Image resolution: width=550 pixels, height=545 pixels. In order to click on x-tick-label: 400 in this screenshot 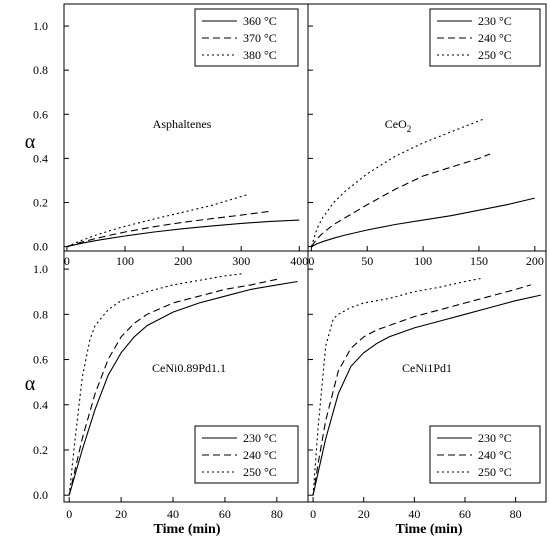, I will do `click(299, 261)`.